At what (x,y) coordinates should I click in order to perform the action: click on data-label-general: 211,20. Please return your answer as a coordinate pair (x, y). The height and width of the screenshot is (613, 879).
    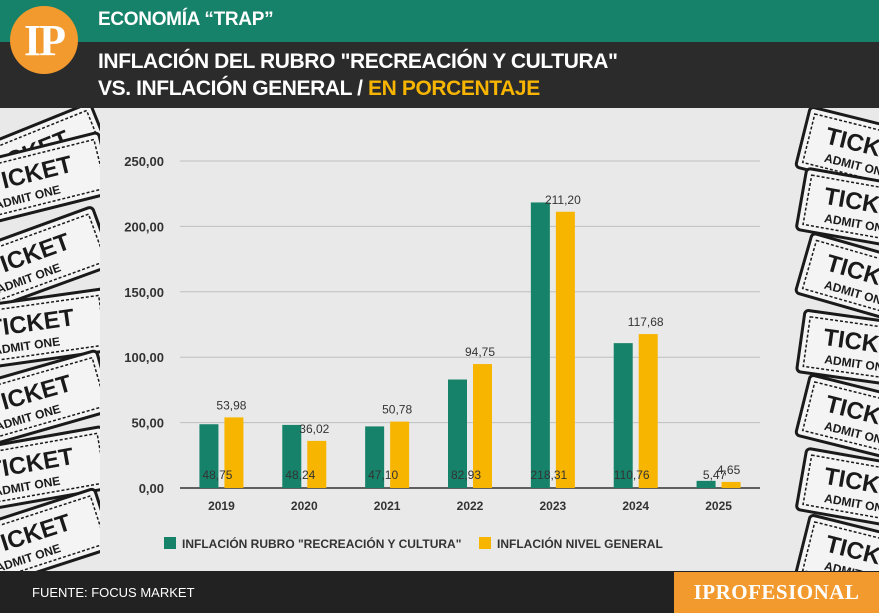
    Looking at the image, I should click on (563, 200).